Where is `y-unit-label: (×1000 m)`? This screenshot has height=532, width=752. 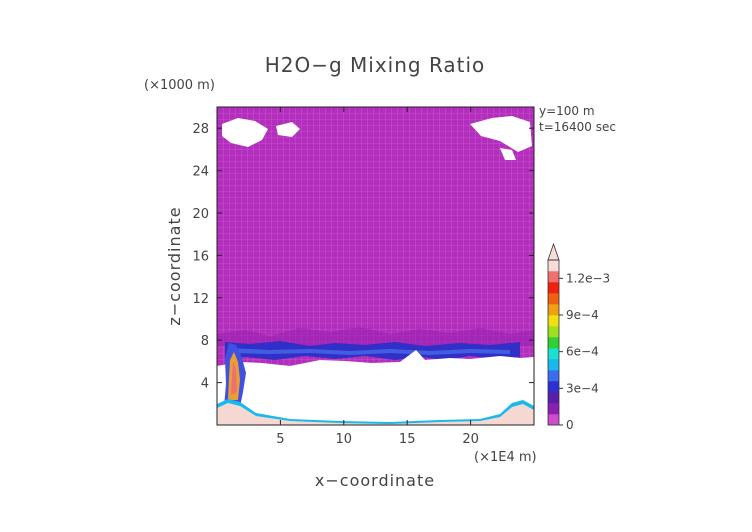
y-unit-label: (×1000 m) is located at coordinates (179, 85).